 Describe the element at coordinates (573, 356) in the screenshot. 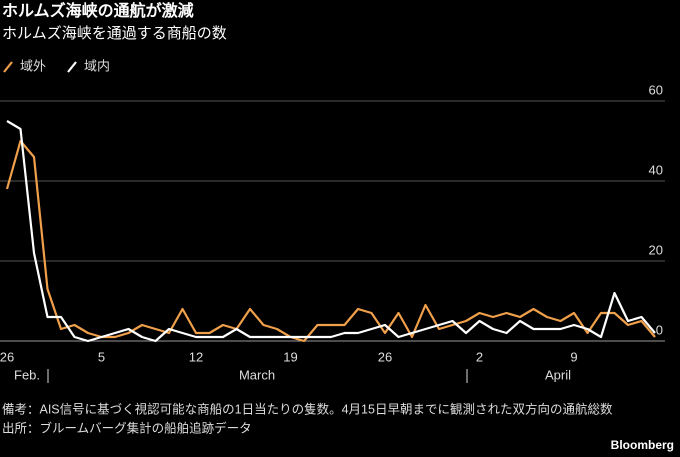

I see `x-tick-label: 9` at that location.